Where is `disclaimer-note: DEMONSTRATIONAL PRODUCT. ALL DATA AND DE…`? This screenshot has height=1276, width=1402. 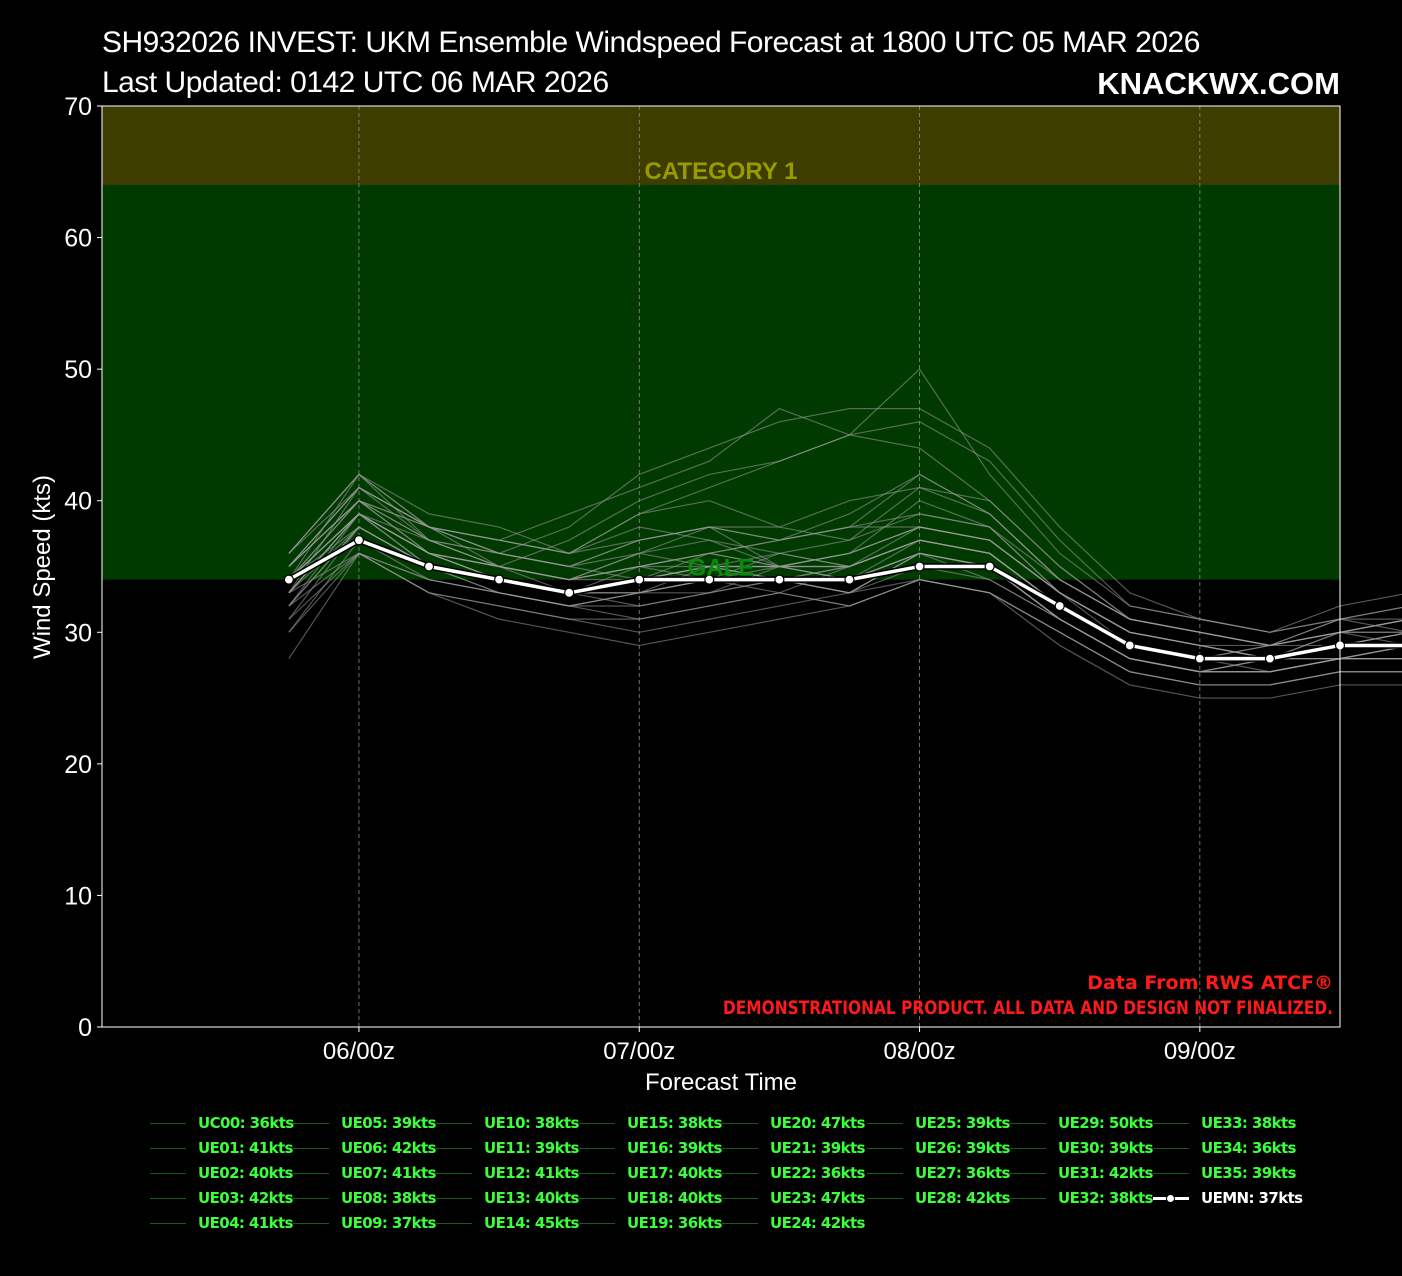 disclaimer-note: DEMONSTRATIONAL PRODUCT. ALL DATA AND DE… is located at coordinates (1028, 1008).